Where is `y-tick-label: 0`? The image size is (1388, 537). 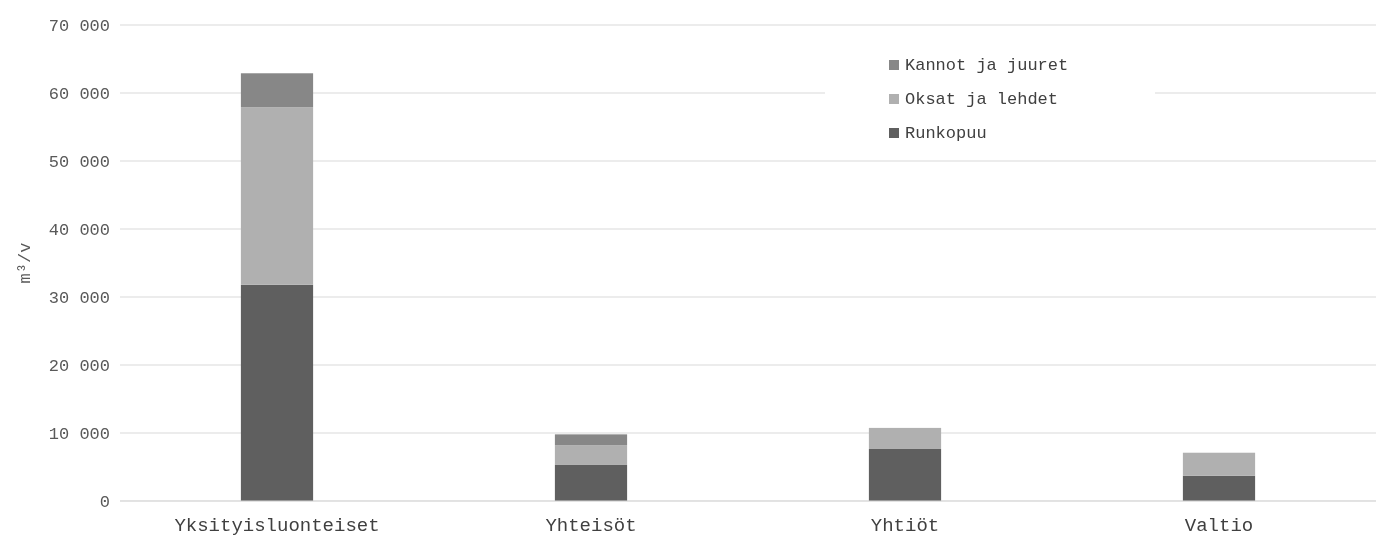 y-tick-label: 0 is located at coordinates (104, 502).